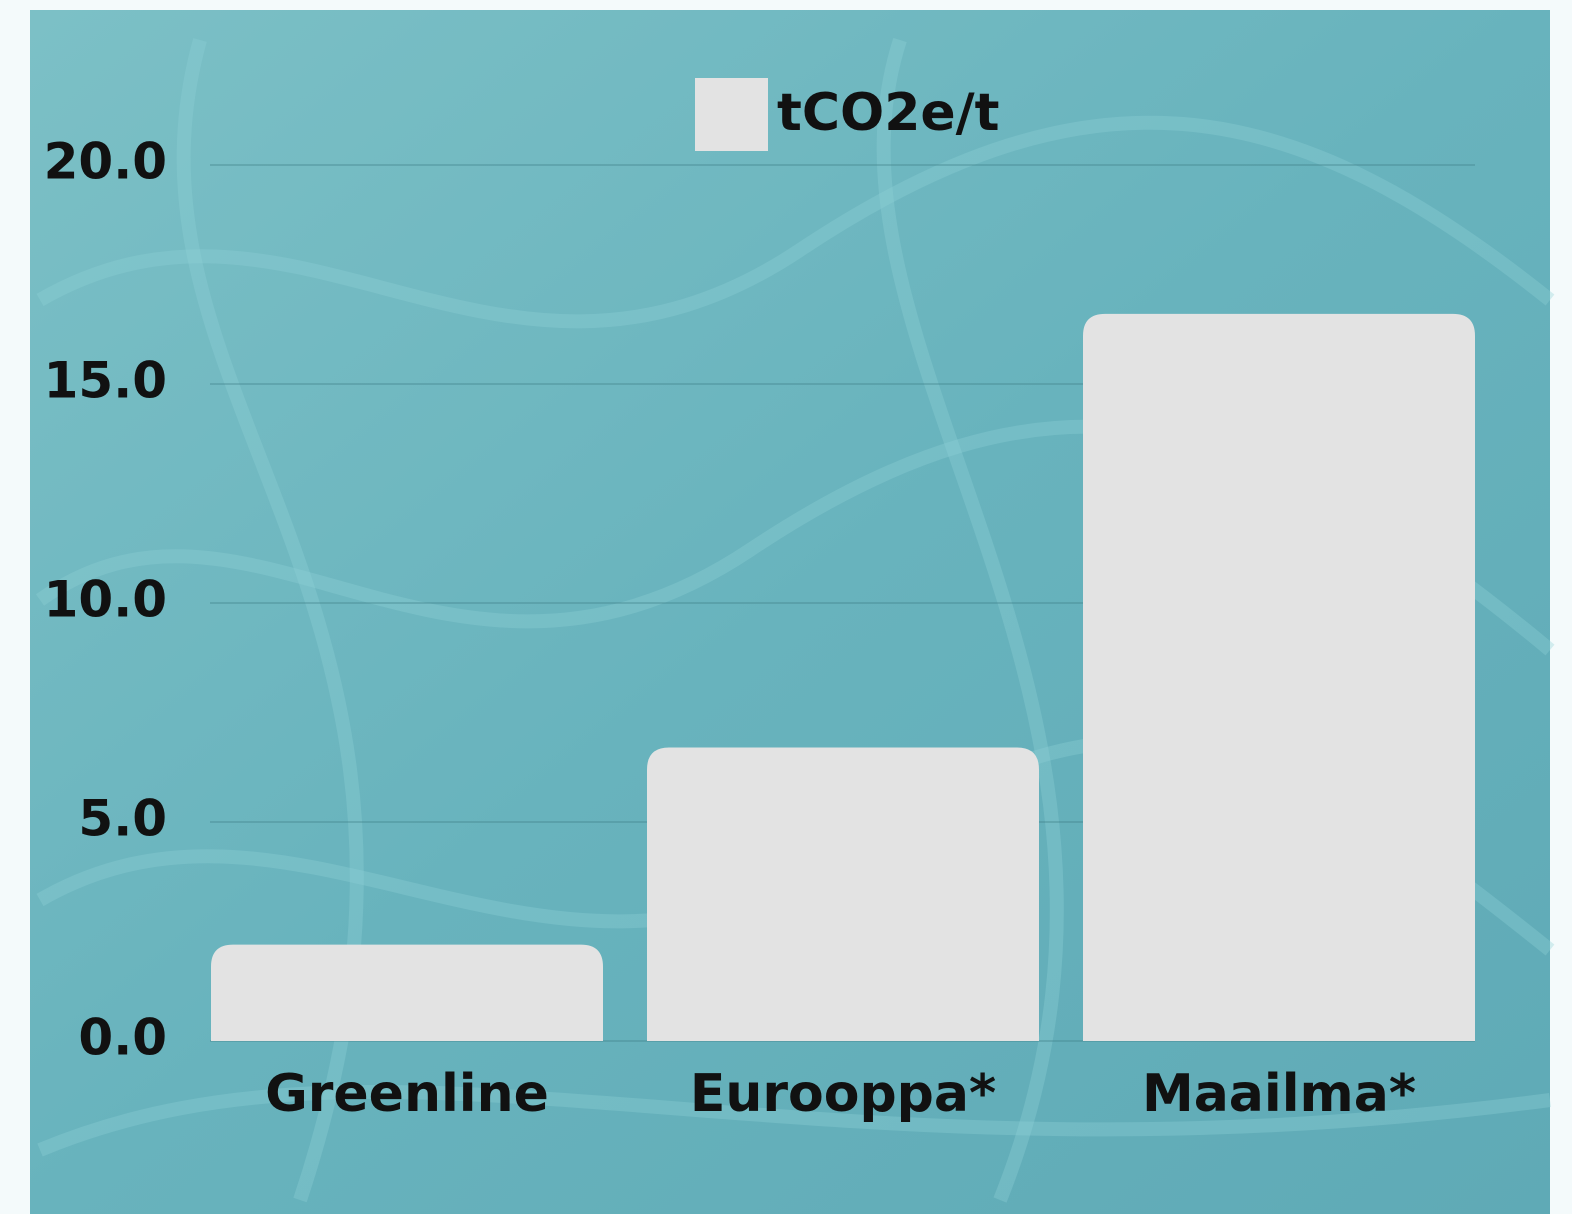 The height and width of the screenshot is (1214, 1572). What do you see at coordinates (888, 113) in the screenshot?
I see `legend-label: tCO2e/t` at bounding box center [888, 113].